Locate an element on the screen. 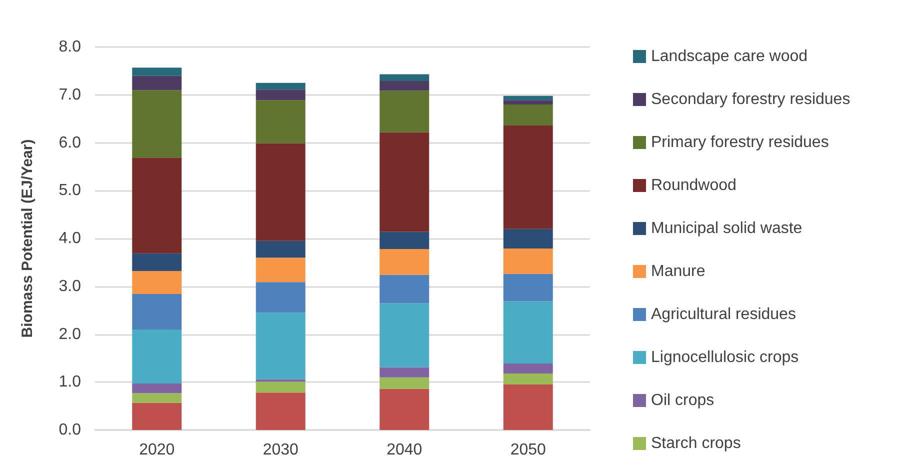 This screenshot has width=918, height=461. legend-label: Primary forestry residues is located at coordinates (740, 142).